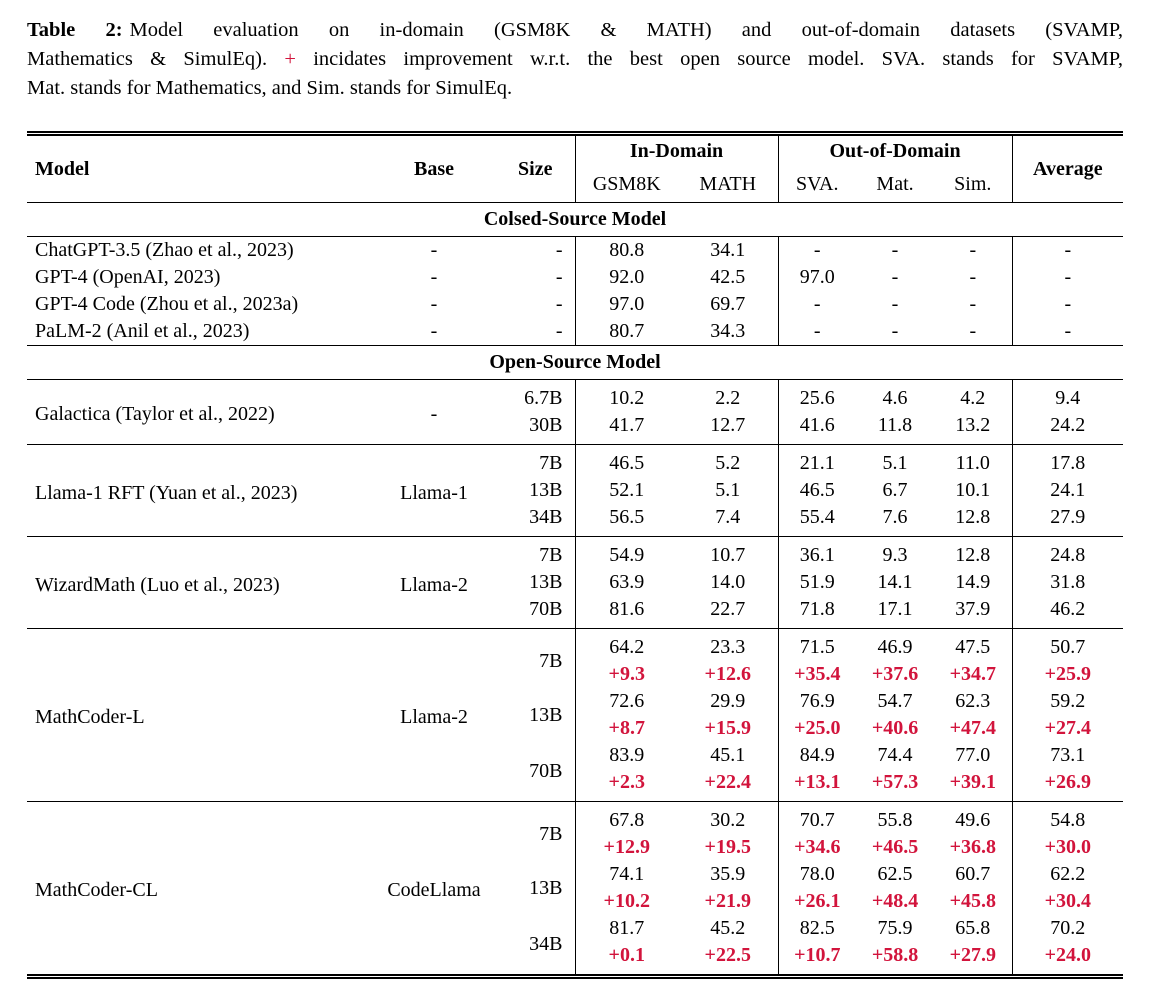 Image resolution: width=1149 pixels, height=1004 pixels. What do you see at coordinates (626, 490) in the screenshot?
I see `score-value: 52.1` at bounding box center [626, 490].